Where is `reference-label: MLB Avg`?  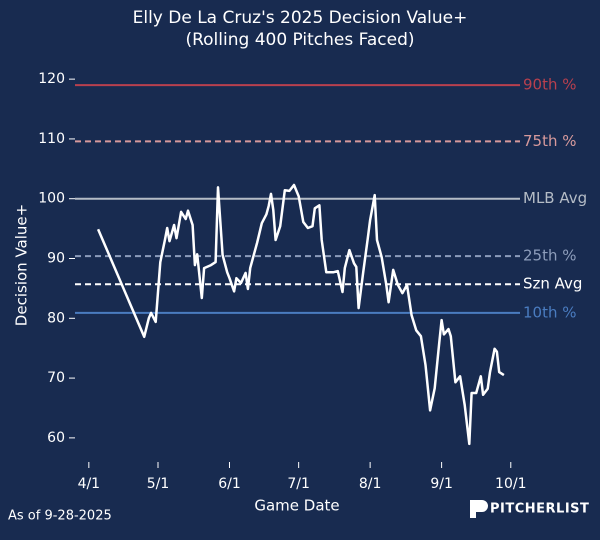
reference-label: MLB Avg is located at coordinates (555, 198).